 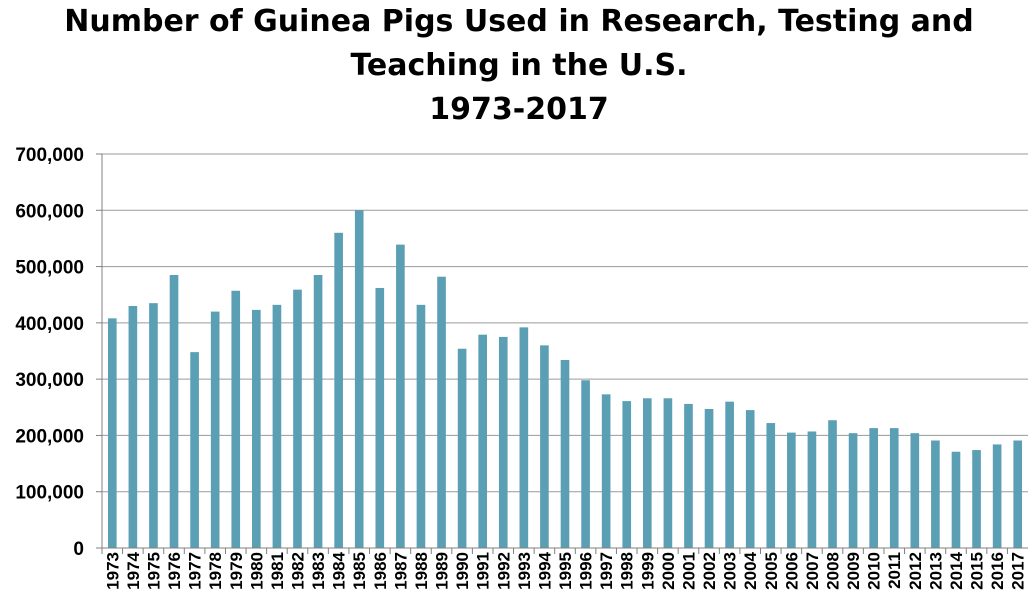 What do you see at coordinates (874, 571) in the screenshot?
I see `x-tick-label-2010: 2010` at bounding box center [874, 571].